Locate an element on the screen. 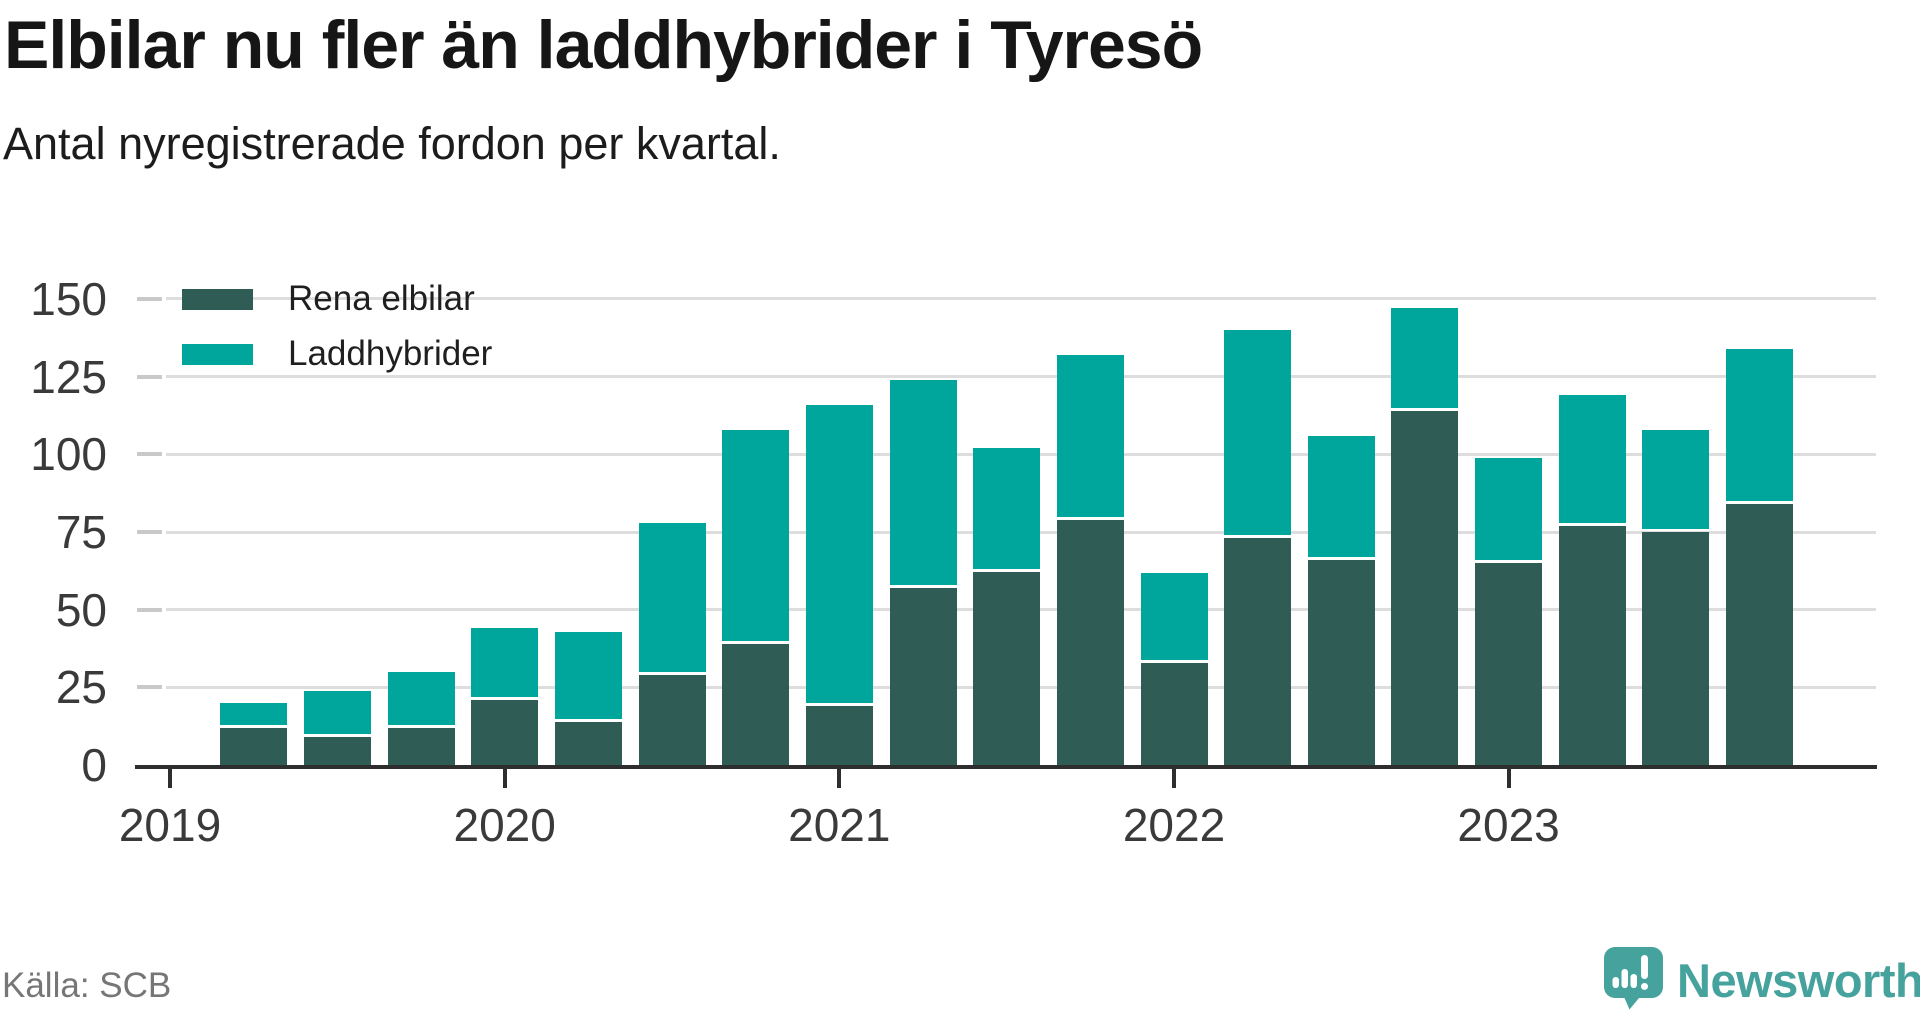 The image size is (1920, 1010). newsworthy-wordmark: Newsworthy is located at coordinates (1798, 980).